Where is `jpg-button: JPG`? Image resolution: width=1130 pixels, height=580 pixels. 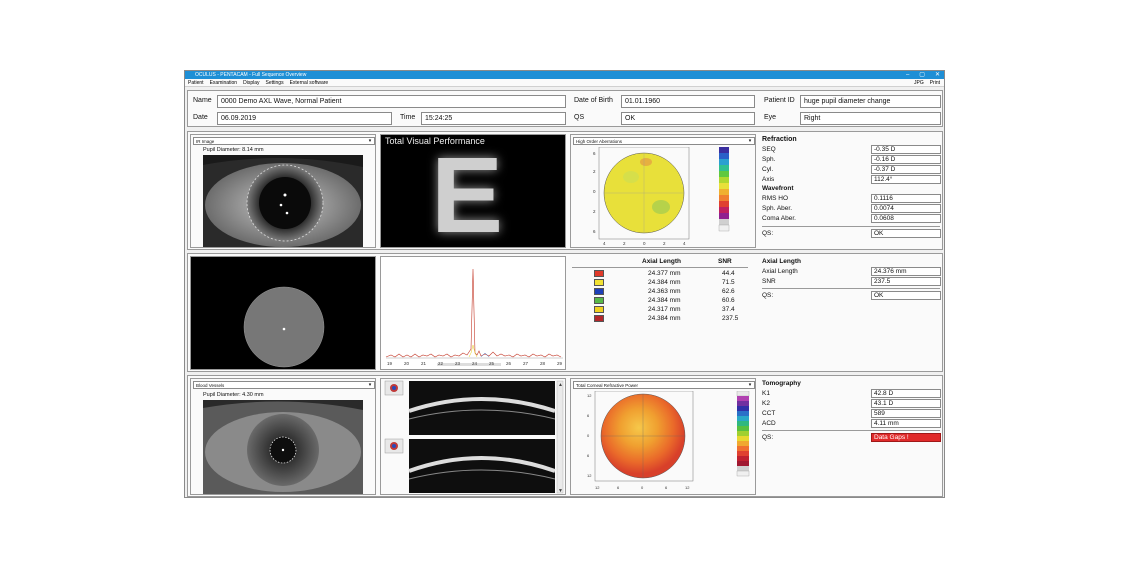
jpg-button: JPG is located at coordinates (918, 83).